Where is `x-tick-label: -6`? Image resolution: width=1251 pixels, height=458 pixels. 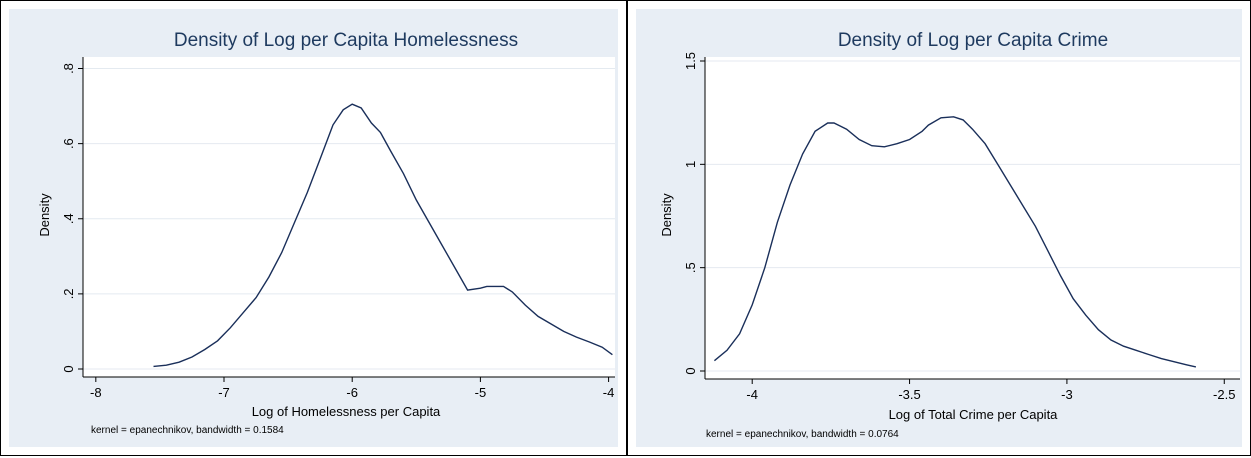
x-tick-label: -6 is located at coordinates (352, 392).